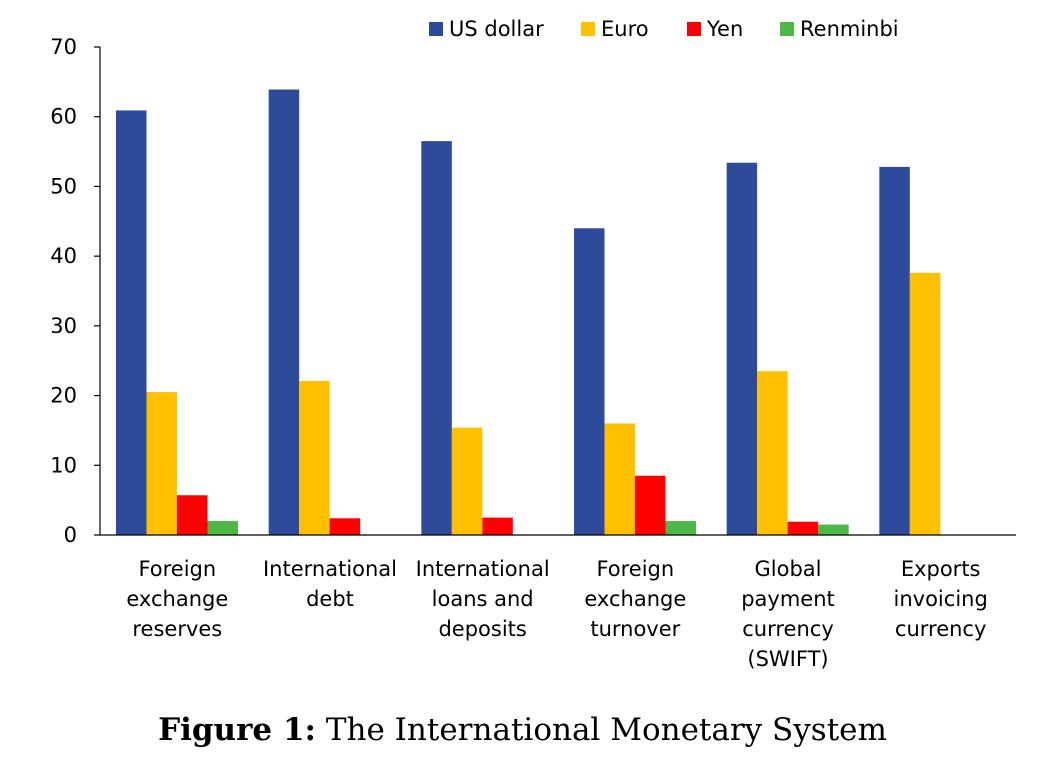  Describe the element at coordinates (724, 29) in the screenshot. I see `legend-label-yen: Yen` at that location.